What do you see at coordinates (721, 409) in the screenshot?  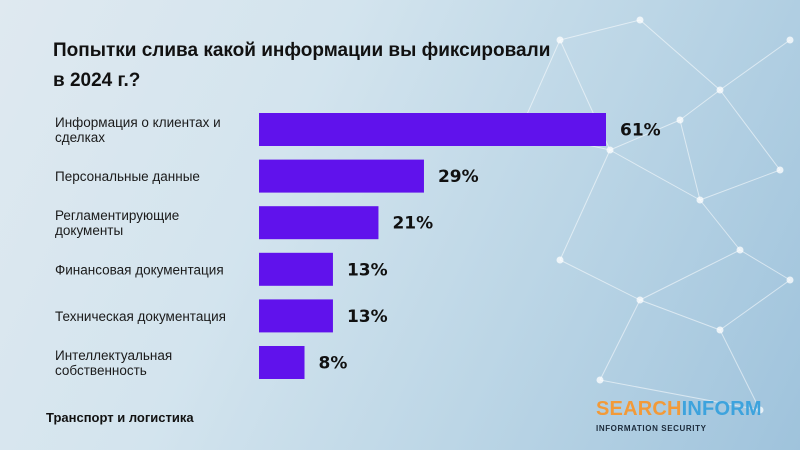 I see `logo-part-inform: INFORM` at bounding box center [721, 409].